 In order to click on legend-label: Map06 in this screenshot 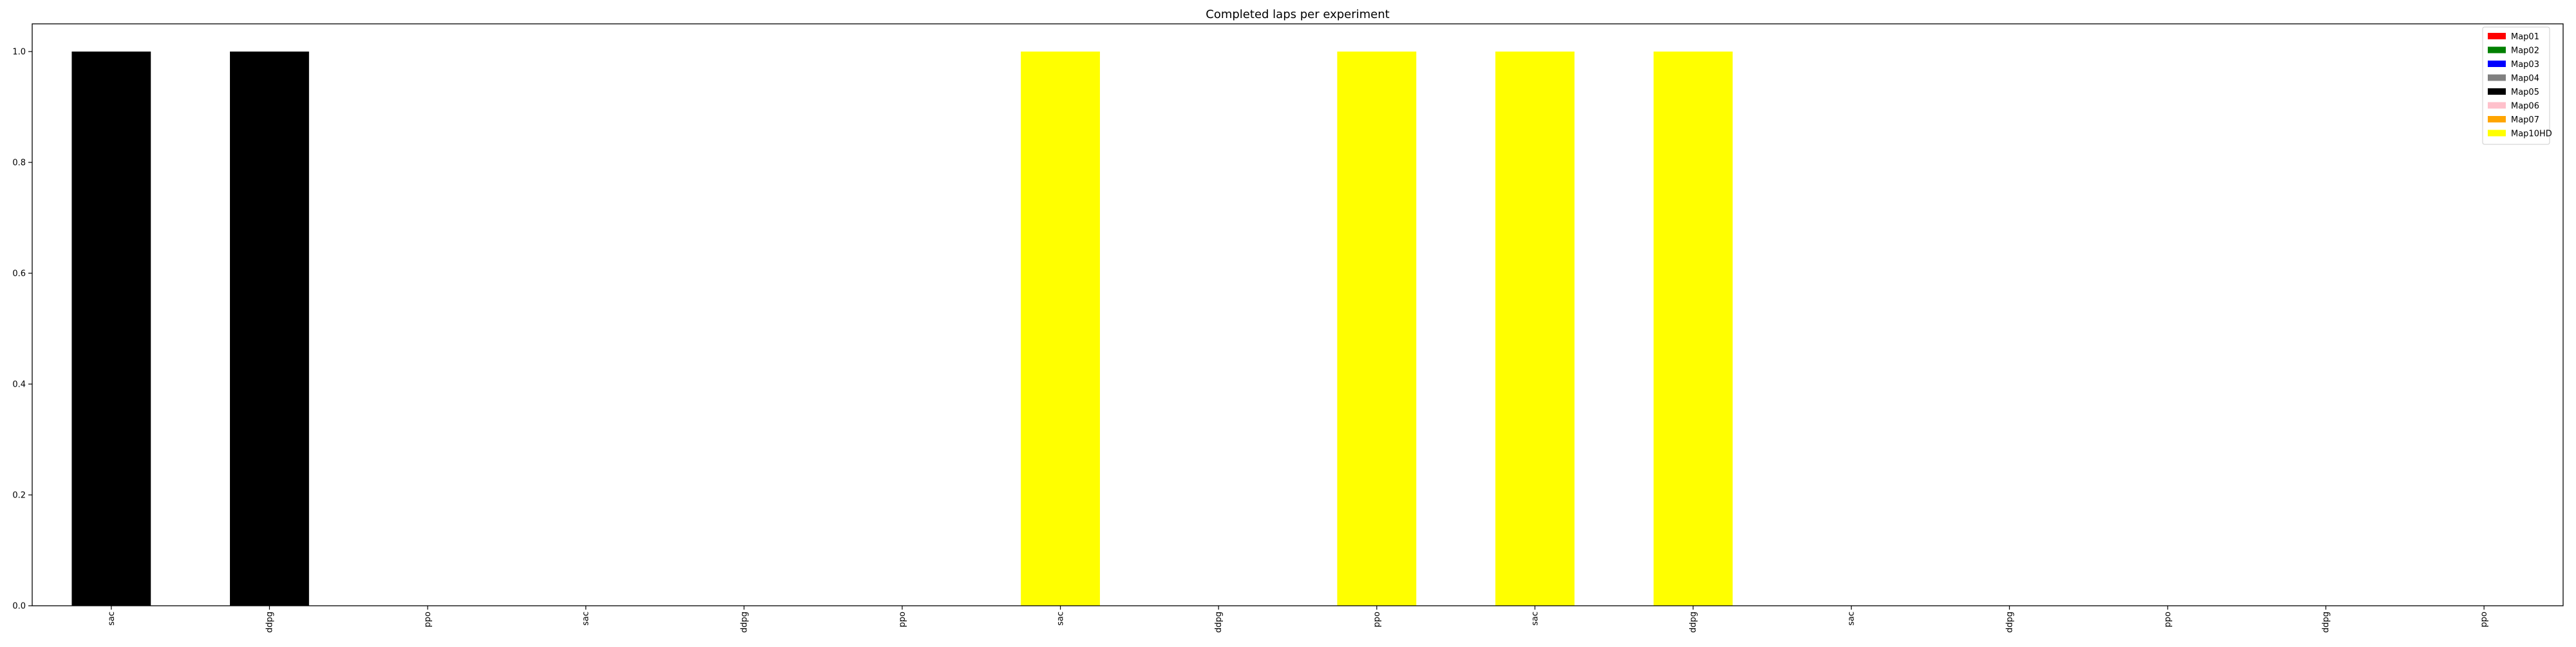, I will do `click(2525, 106)`.